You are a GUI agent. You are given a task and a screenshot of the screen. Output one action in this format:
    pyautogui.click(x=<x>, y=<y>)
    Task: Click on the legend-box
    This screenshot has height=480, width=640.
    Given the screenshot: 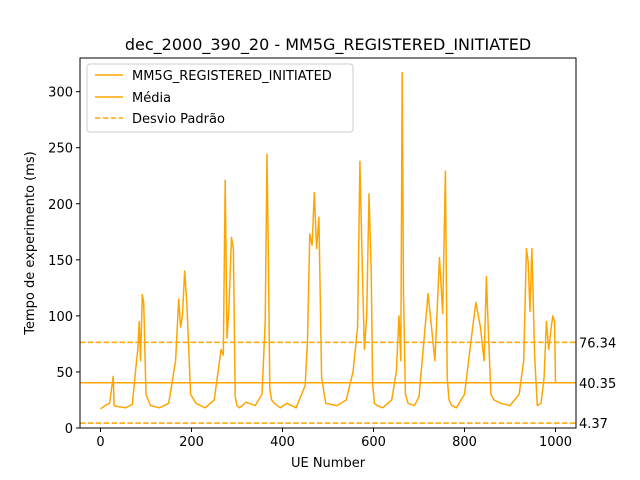 What is the action you would take?
    pyautogui.click(x=220, y=98)
    